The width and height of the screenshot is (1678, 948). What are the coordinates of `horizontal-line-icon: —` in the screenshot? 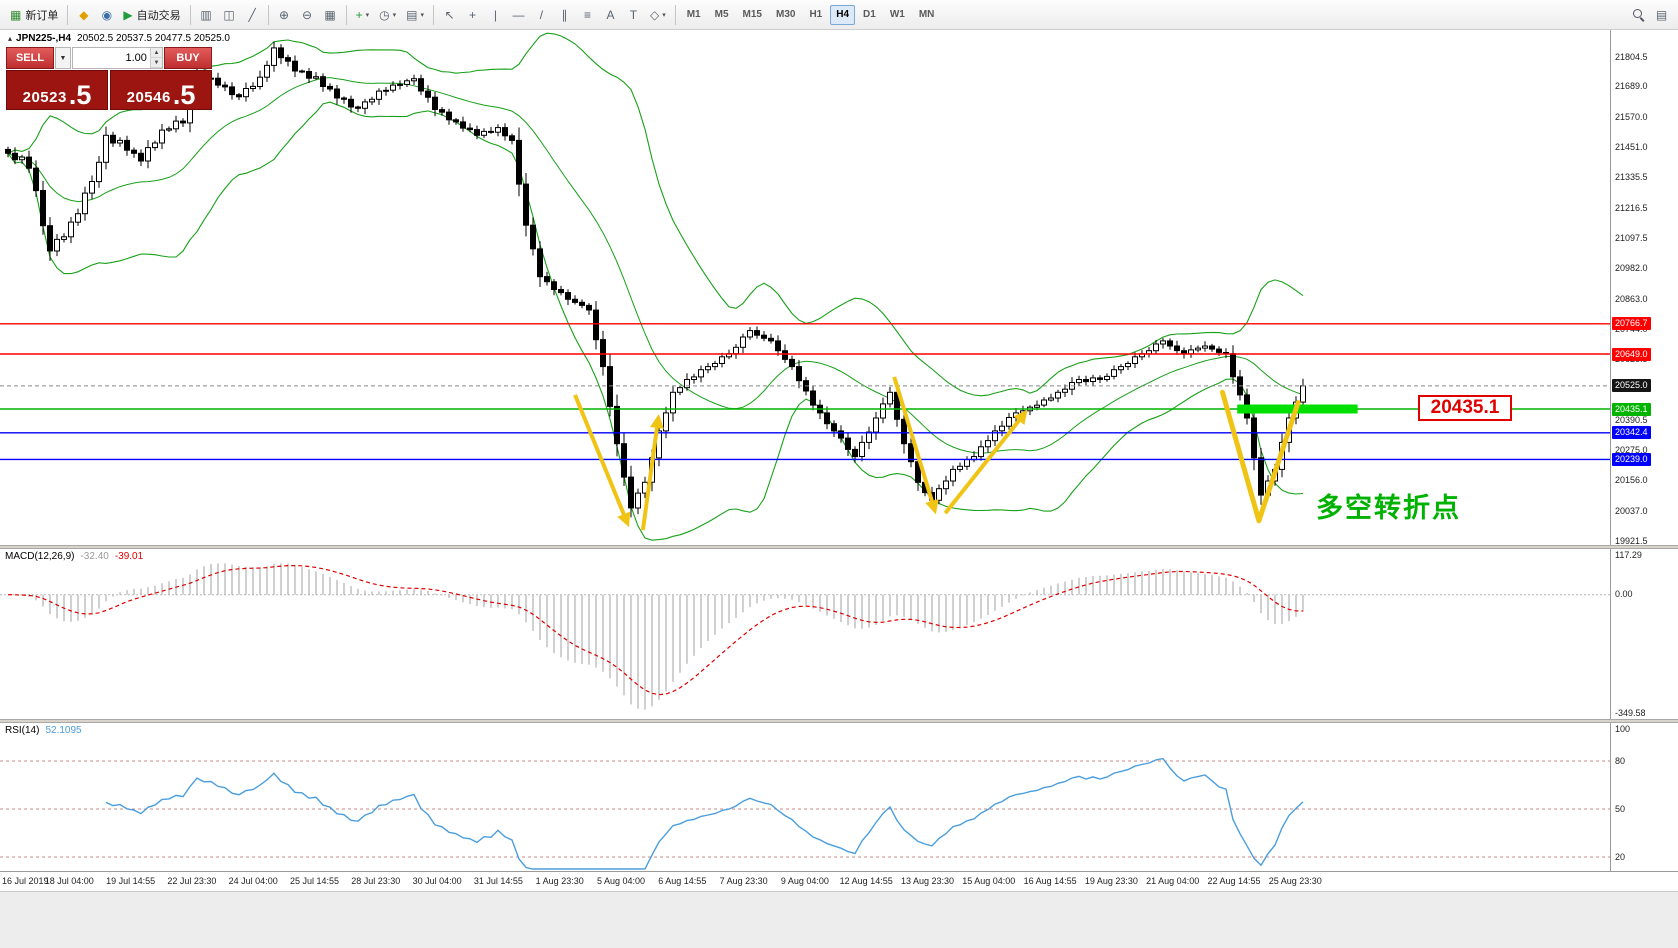 It's located at (518, 14).